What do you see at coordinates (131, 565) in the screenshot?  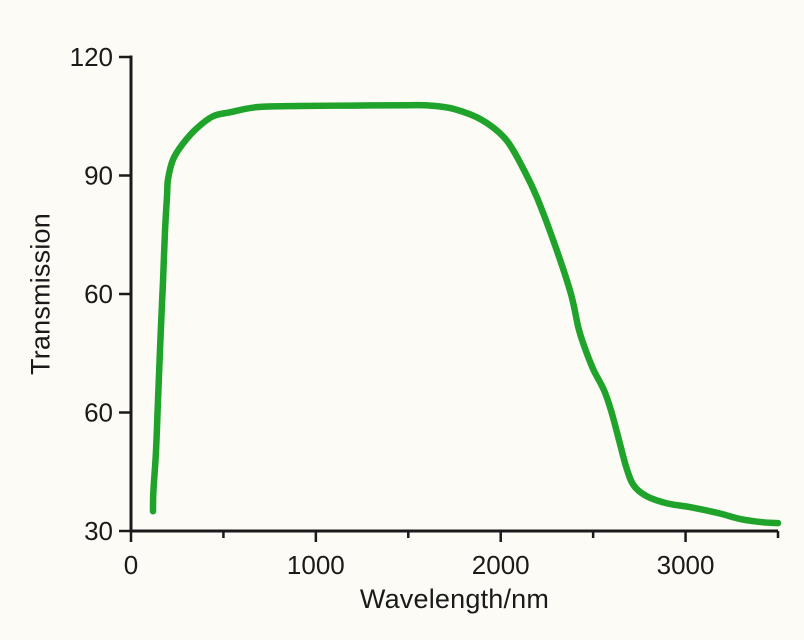 I see `x-tick-label: 0` at bounding box center [131, 565].